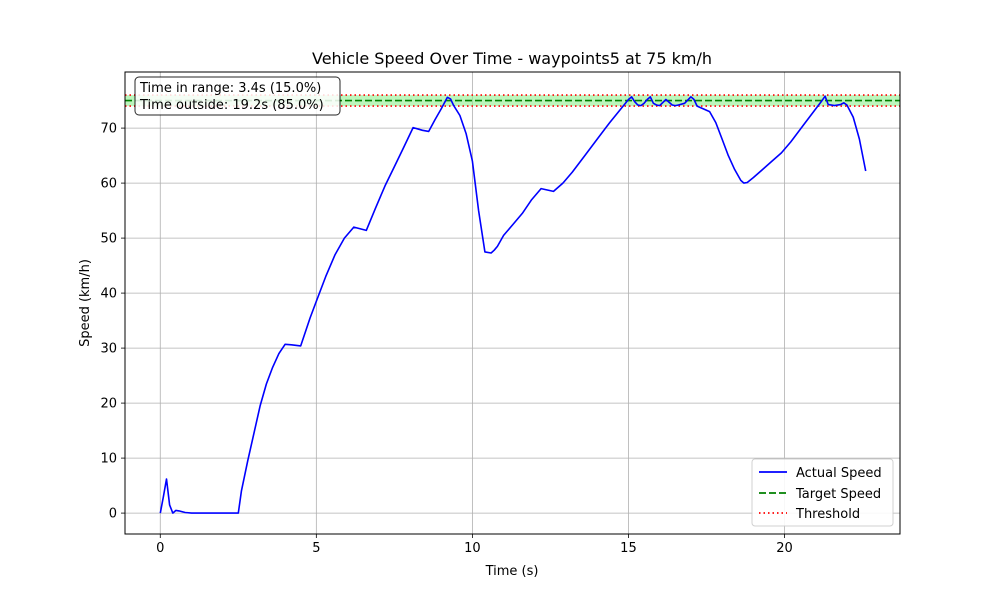 This screenshot has width=1000, height=600. I want to click on x-tick-label: 10, so click(472, 548).